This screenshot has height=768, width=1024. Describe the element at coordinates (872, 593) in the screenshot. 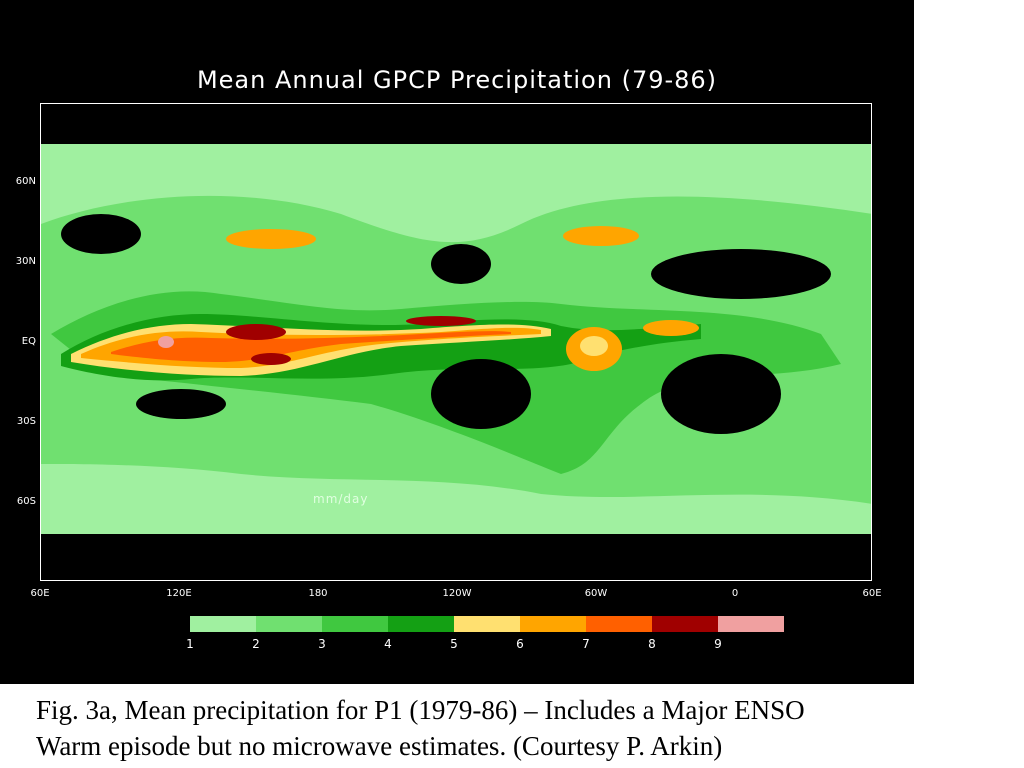

I see `lon-label-60e-right: 60E` at that location.